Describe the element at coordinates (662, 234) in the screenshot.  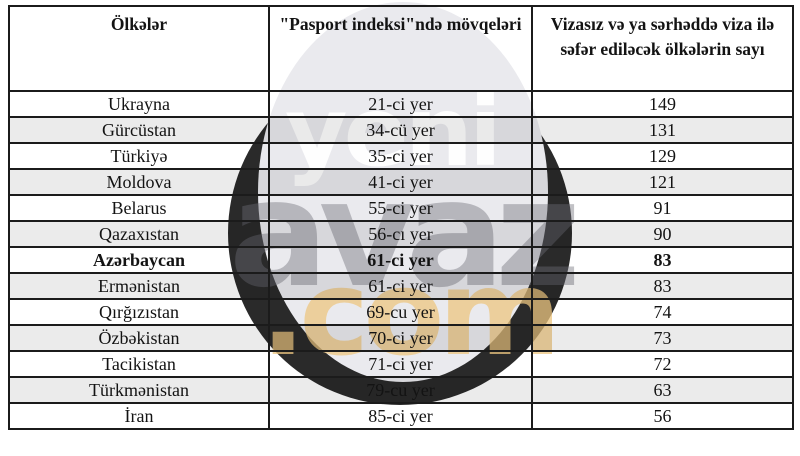
I see `cell-count: 90` at that location.